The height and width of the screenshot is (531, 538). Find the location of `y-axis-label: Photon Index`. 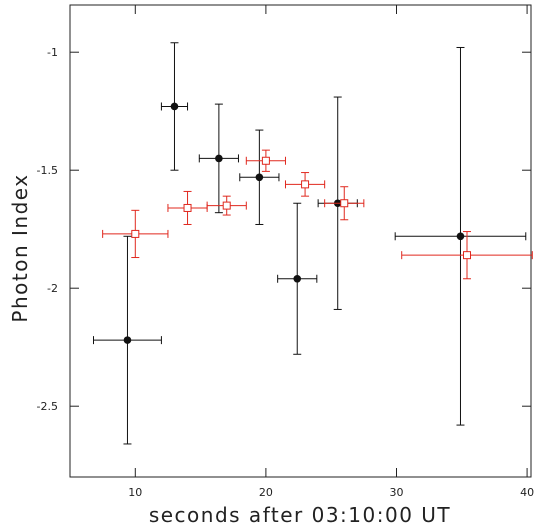

y-axis-label: Photon Index is located at coordinates (20, 247).